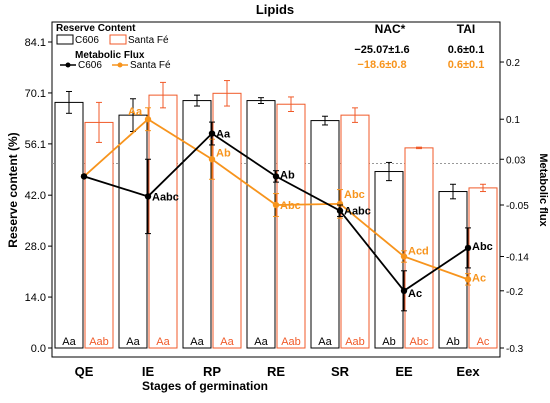  Describe the element at coordinates (118, 39) in the screenshot. I see `legend-swatch-santafe` at that location.